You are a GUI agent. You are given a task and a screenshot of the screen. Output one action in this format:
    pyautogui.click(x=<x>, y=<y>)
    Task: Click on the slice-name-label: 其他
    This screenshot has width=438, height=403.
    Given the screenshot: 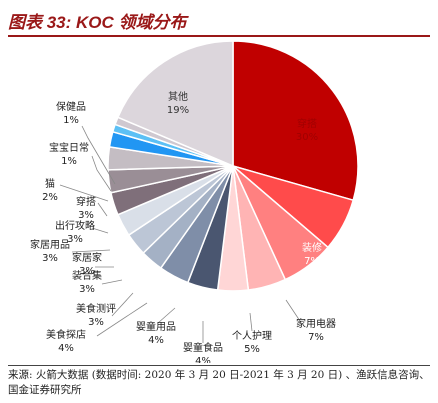 What is the action you would take?
    pyautogui.click(x=178, y=96)
    